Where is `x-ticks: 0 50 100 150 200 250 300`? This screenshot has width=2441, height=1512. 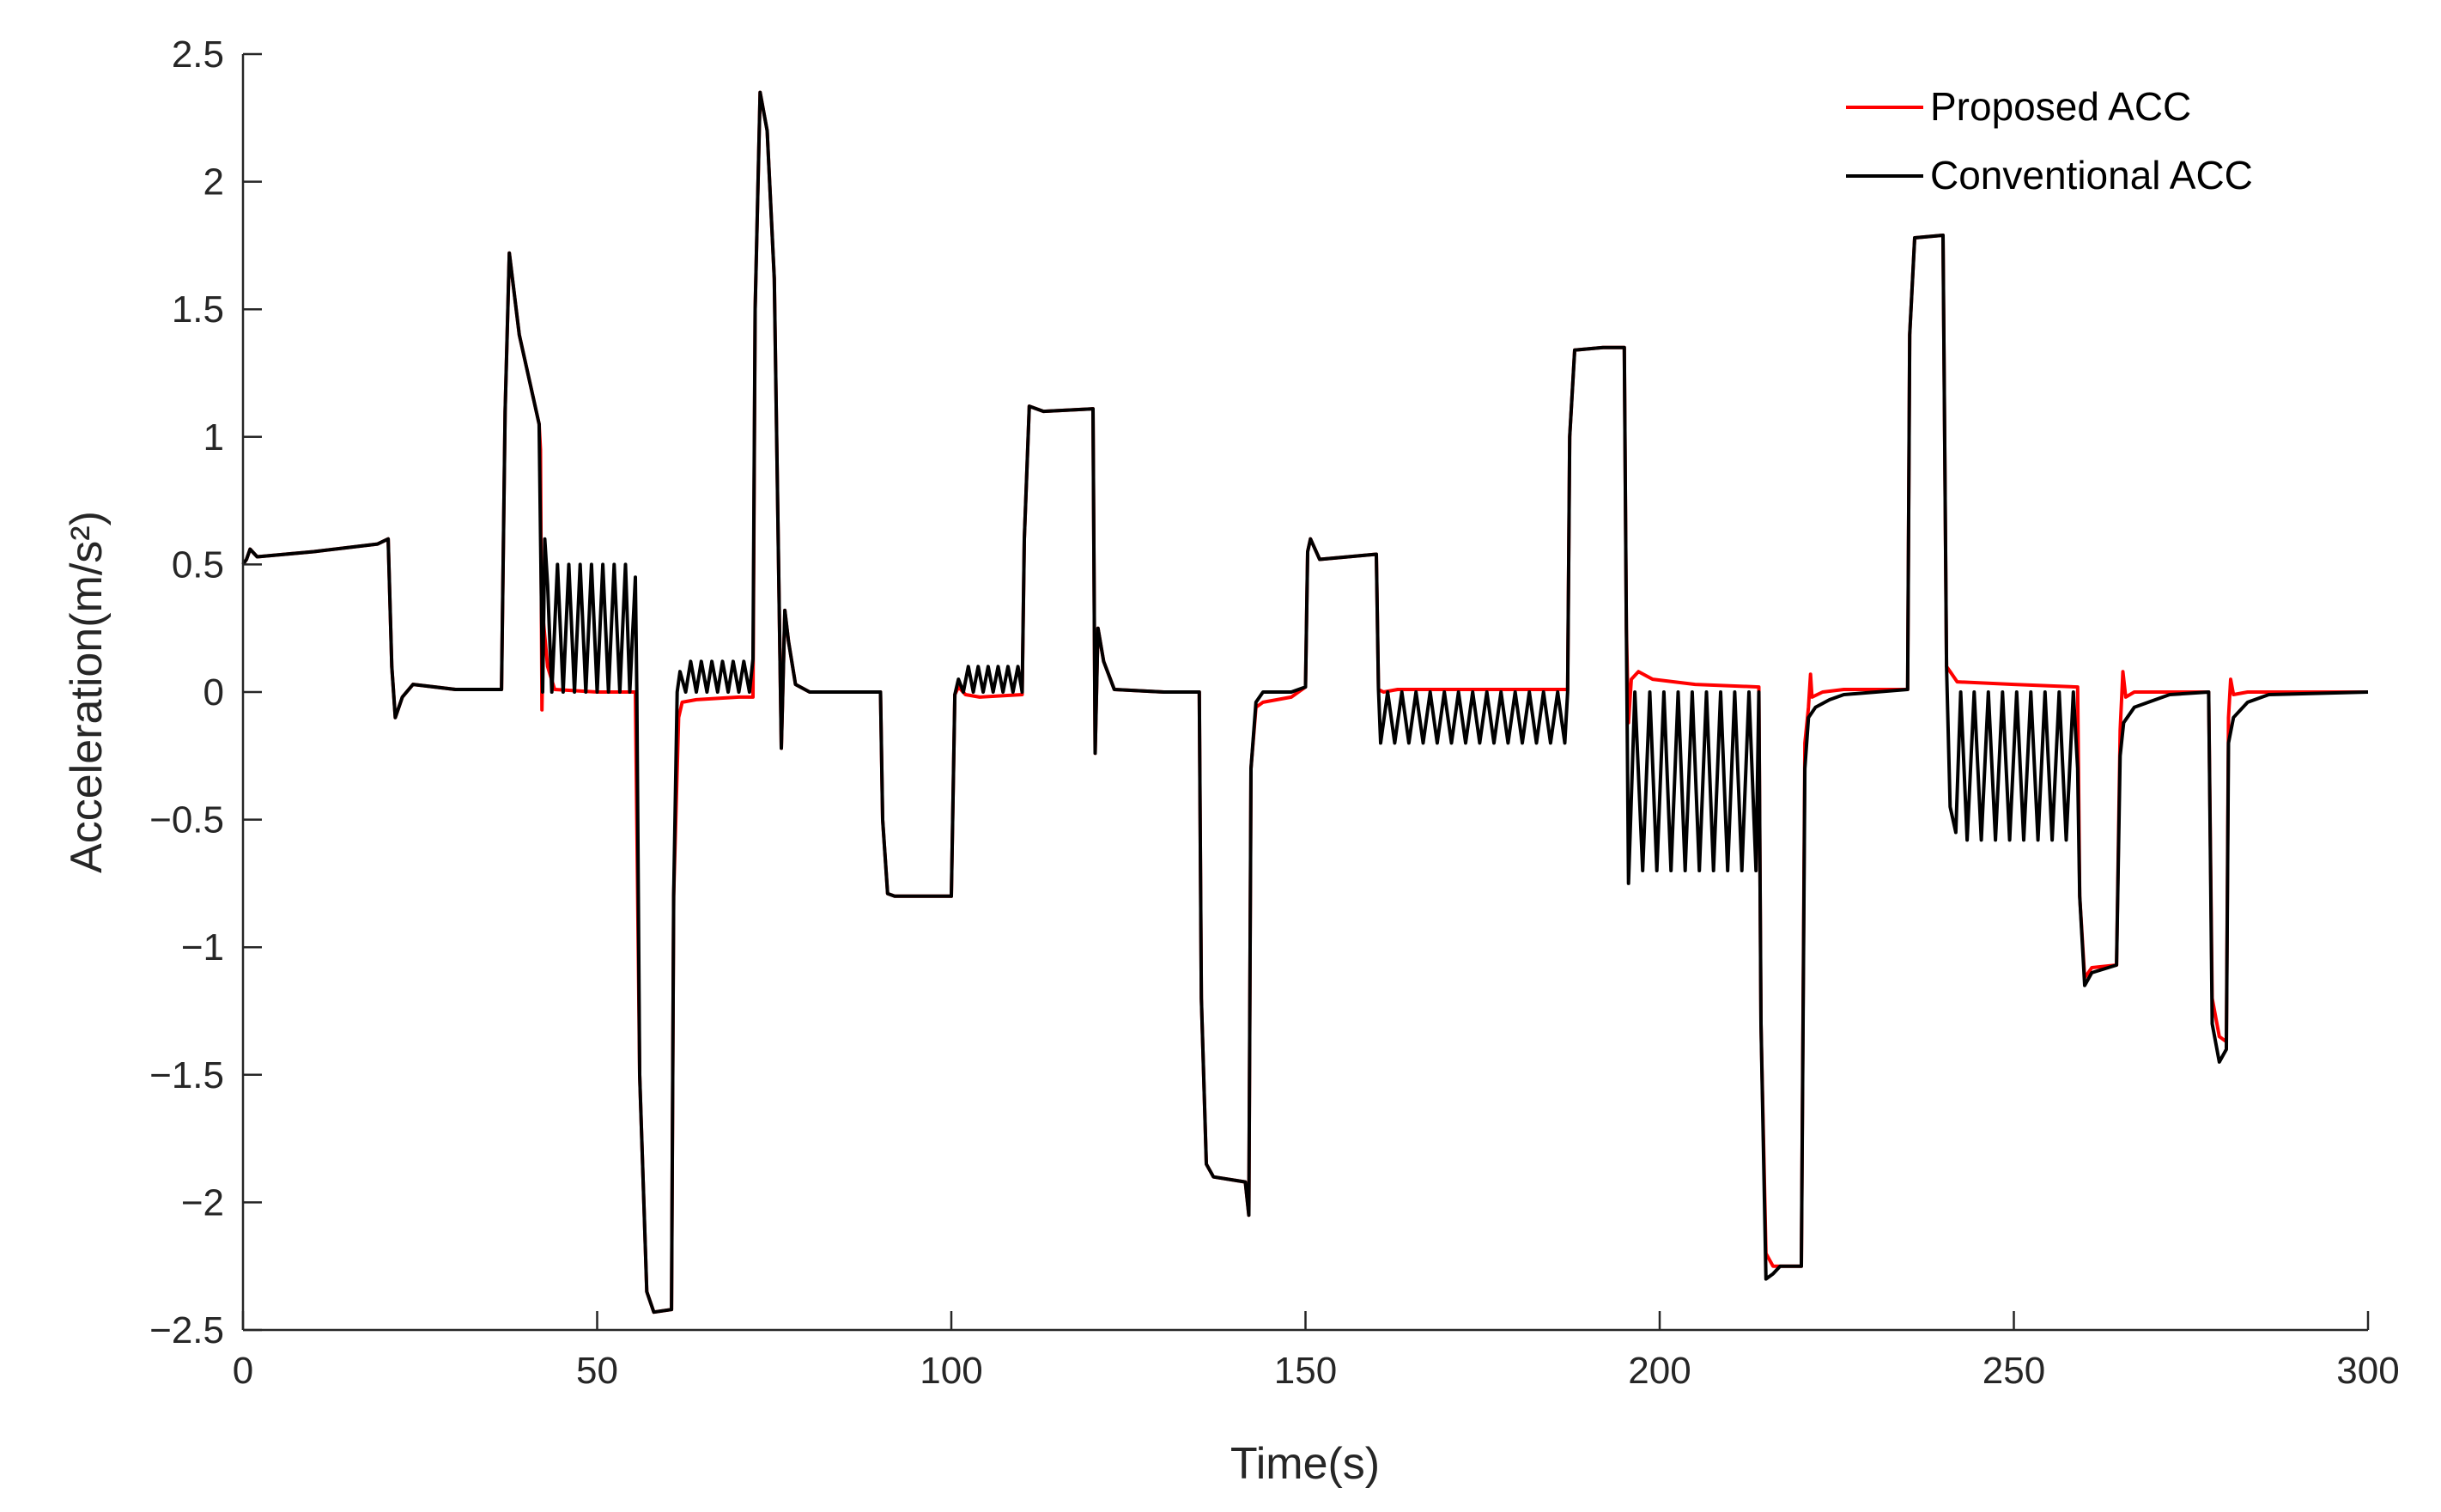
x-ticks: 0 50 100 150 200 250 300 is located at coordinates (1316, 1352).